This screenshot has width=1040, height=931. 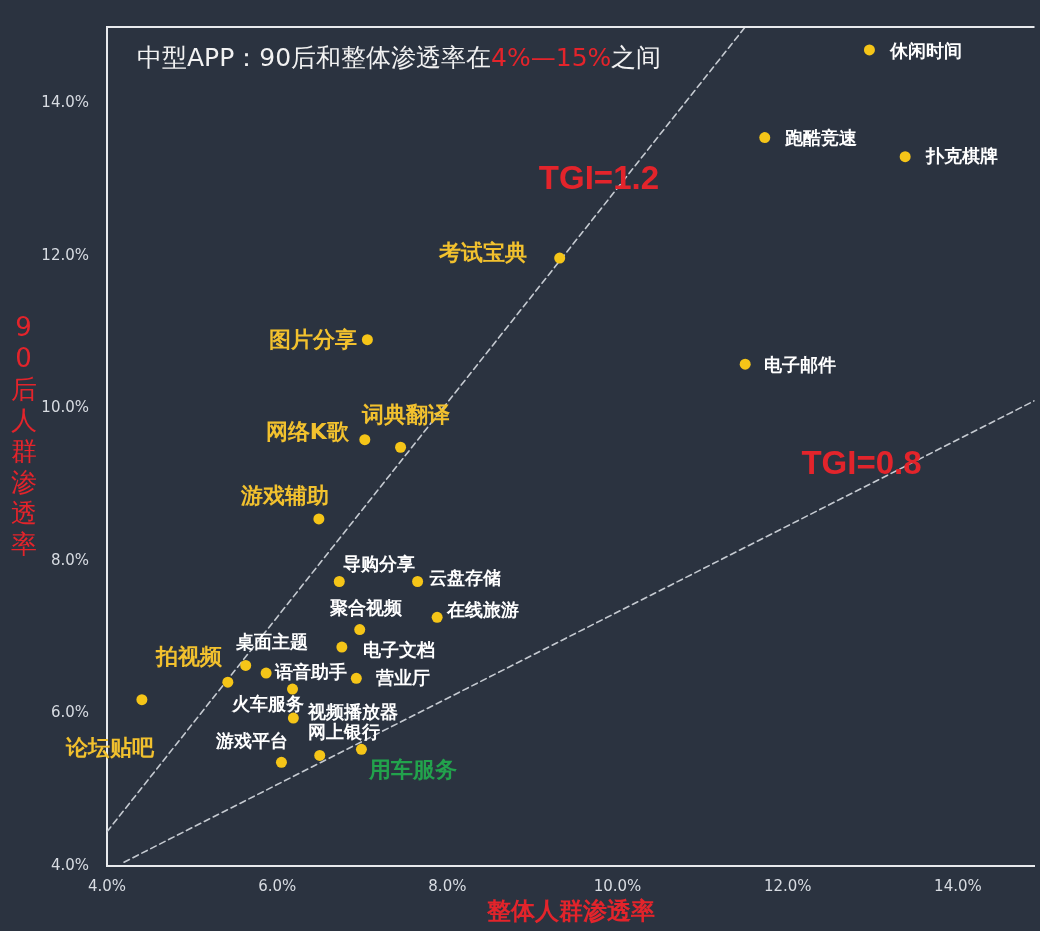 What do you see at coordinates (277, 885) in the screenshot?
I see `x-tick-label: 6.0%` at bounding box center [277, 885].